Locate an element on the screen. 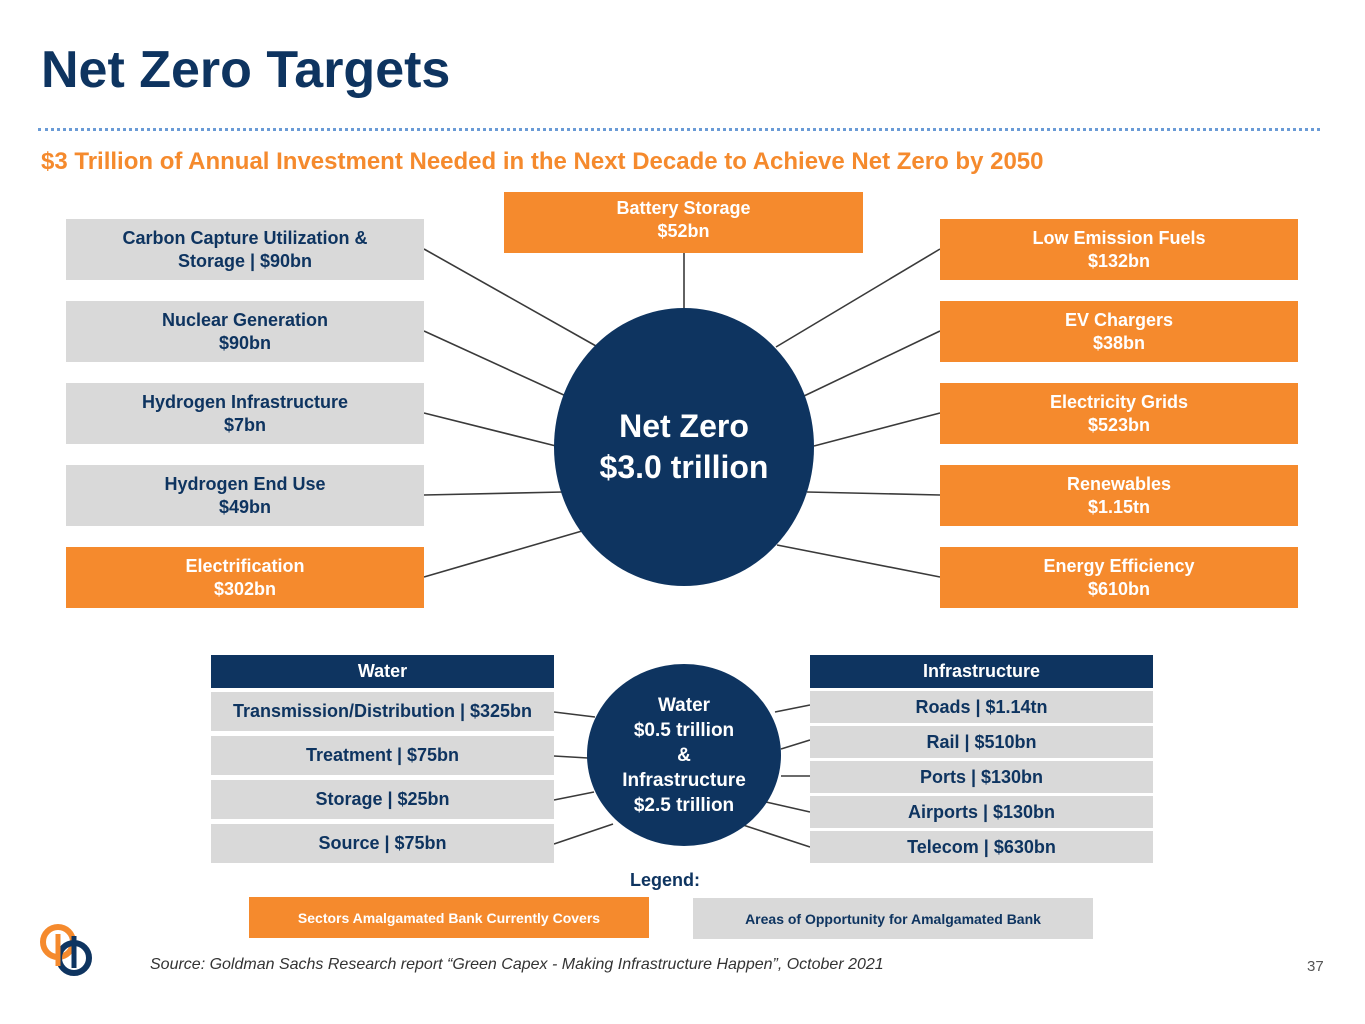 The width and height of the screenshot is (1365, 1024). right-box-renewables: Renewables $1.15tn is located at coordinates (1119, 495).